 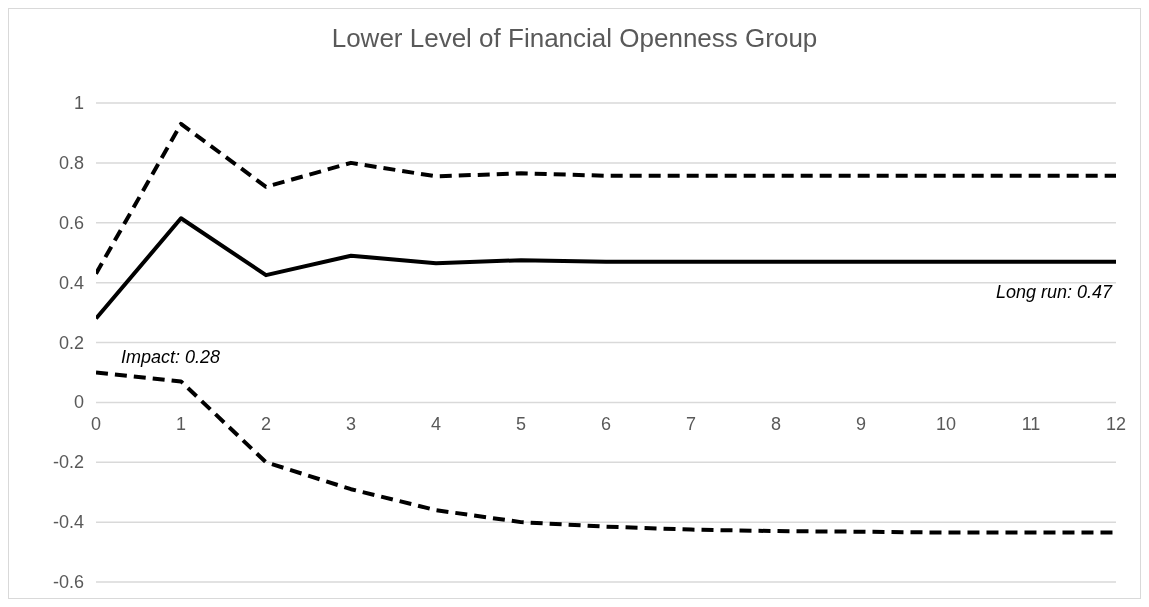 I want to click on y-tick-label: 0, so click(x=78, y=402).